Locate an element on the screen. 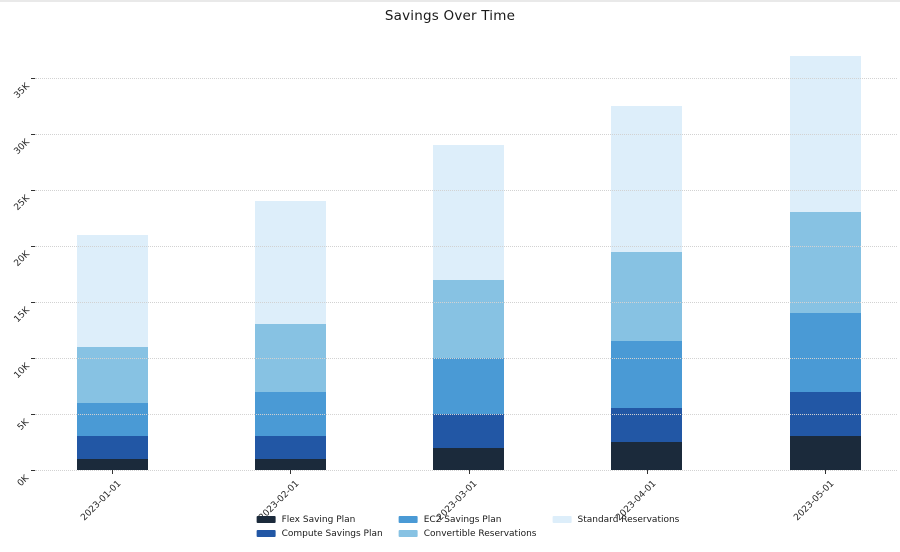 Image resolution: width=900 pixels, height=552 pixels. legend-label: EC2 Savings Plan is located at coordinates (462, 519).